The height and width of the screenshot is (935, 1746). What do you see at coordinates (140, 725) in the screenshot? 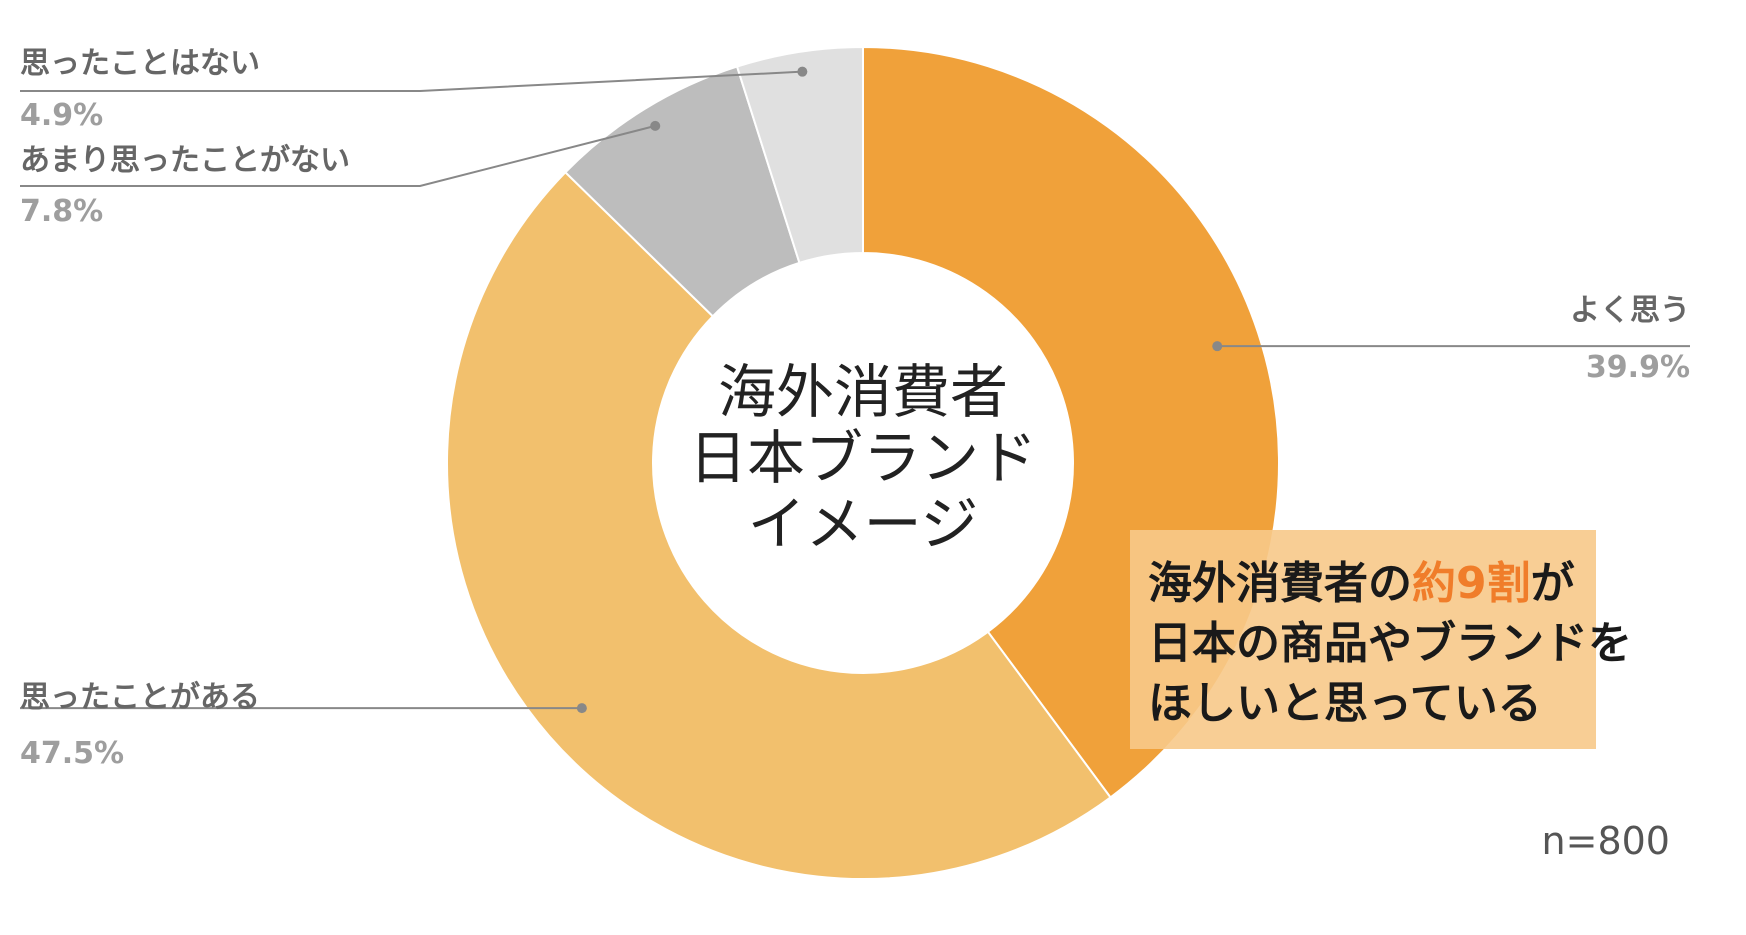
I see `slice-label-omotta-koto-ga-aru: 思ったことがある 47.5%` at bounding box center [140, 725].